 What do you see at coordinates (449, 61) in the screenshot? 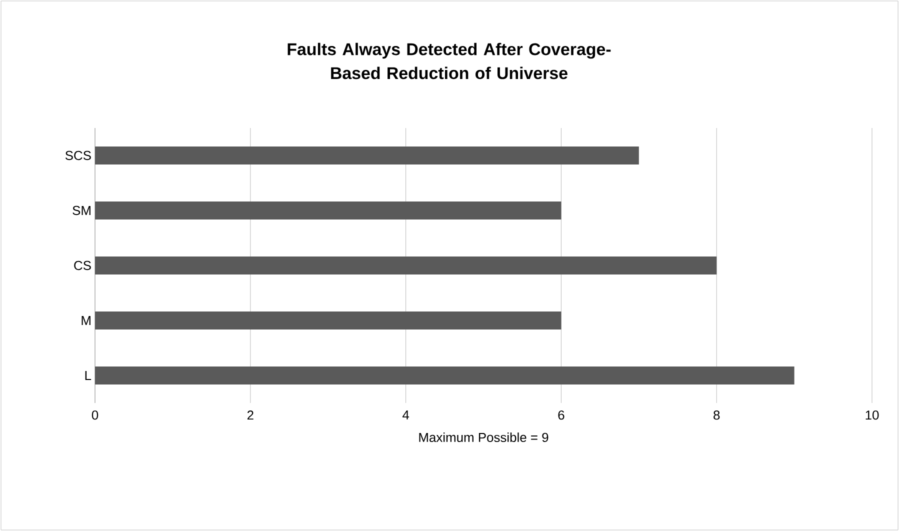
I see `chart-title: Faults Always Detected After Coverage-Based Reduction of Universe` at bounding box center [449, 61].